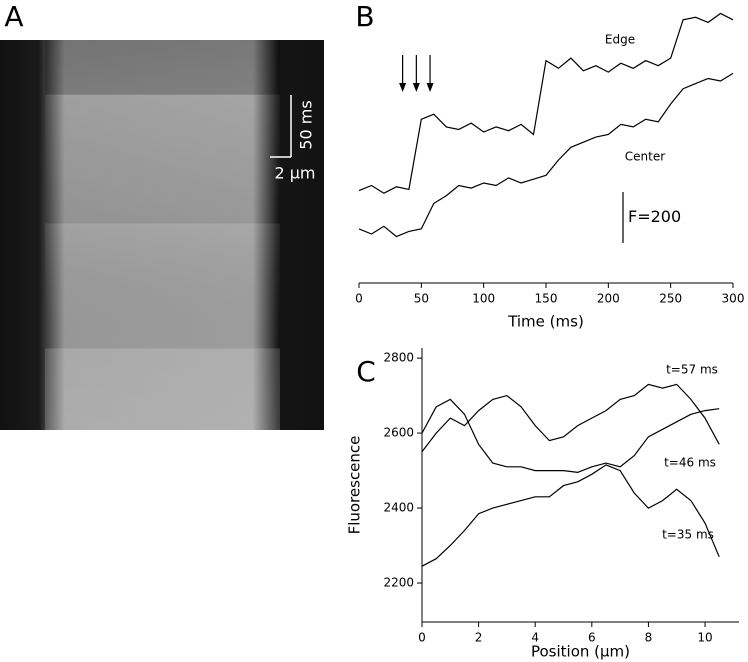  What do you see at coordinates (483, 299) in the screenshot?
I see `x-tick-label: 100` at bounding box center [483, 299].